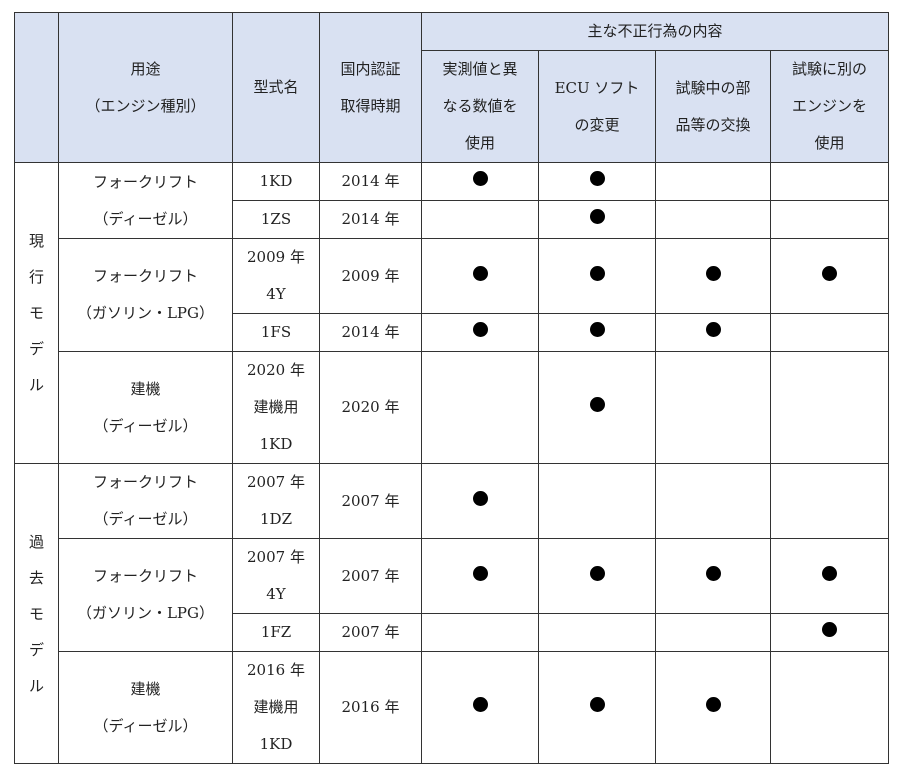 The width and height of the screenshot is (904, 779). I want to click on header-use: 用途 （エンジン種別）, so click(145, 87).